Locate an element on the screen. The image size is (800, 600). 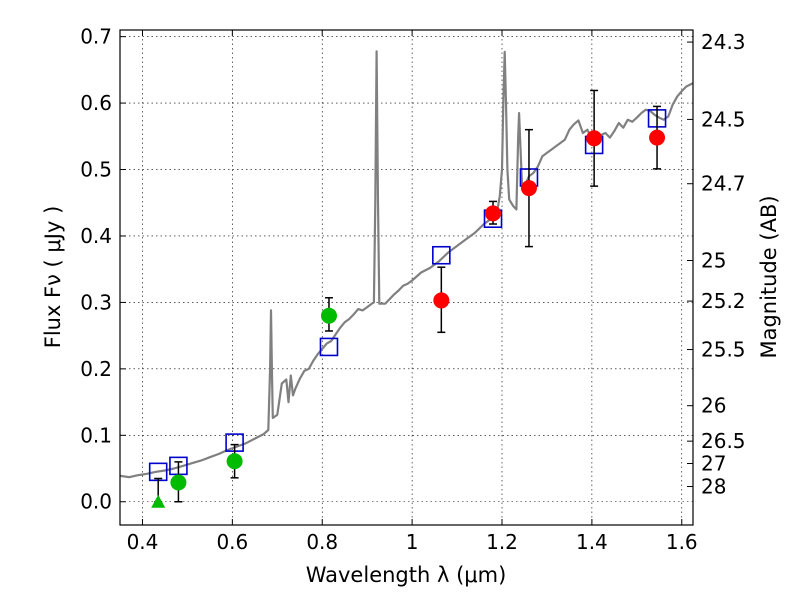
y-tick-label: 0.3 is located at coordinates (96, 302).